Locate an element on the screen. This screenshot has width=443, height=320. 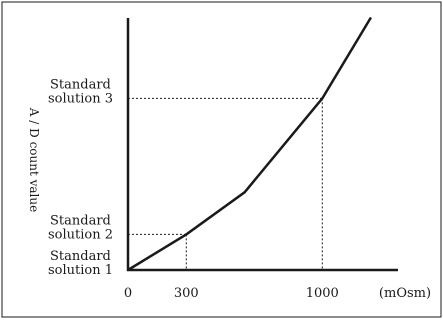
x-tick-label-1: 0 is located at coordinates (128, 293).